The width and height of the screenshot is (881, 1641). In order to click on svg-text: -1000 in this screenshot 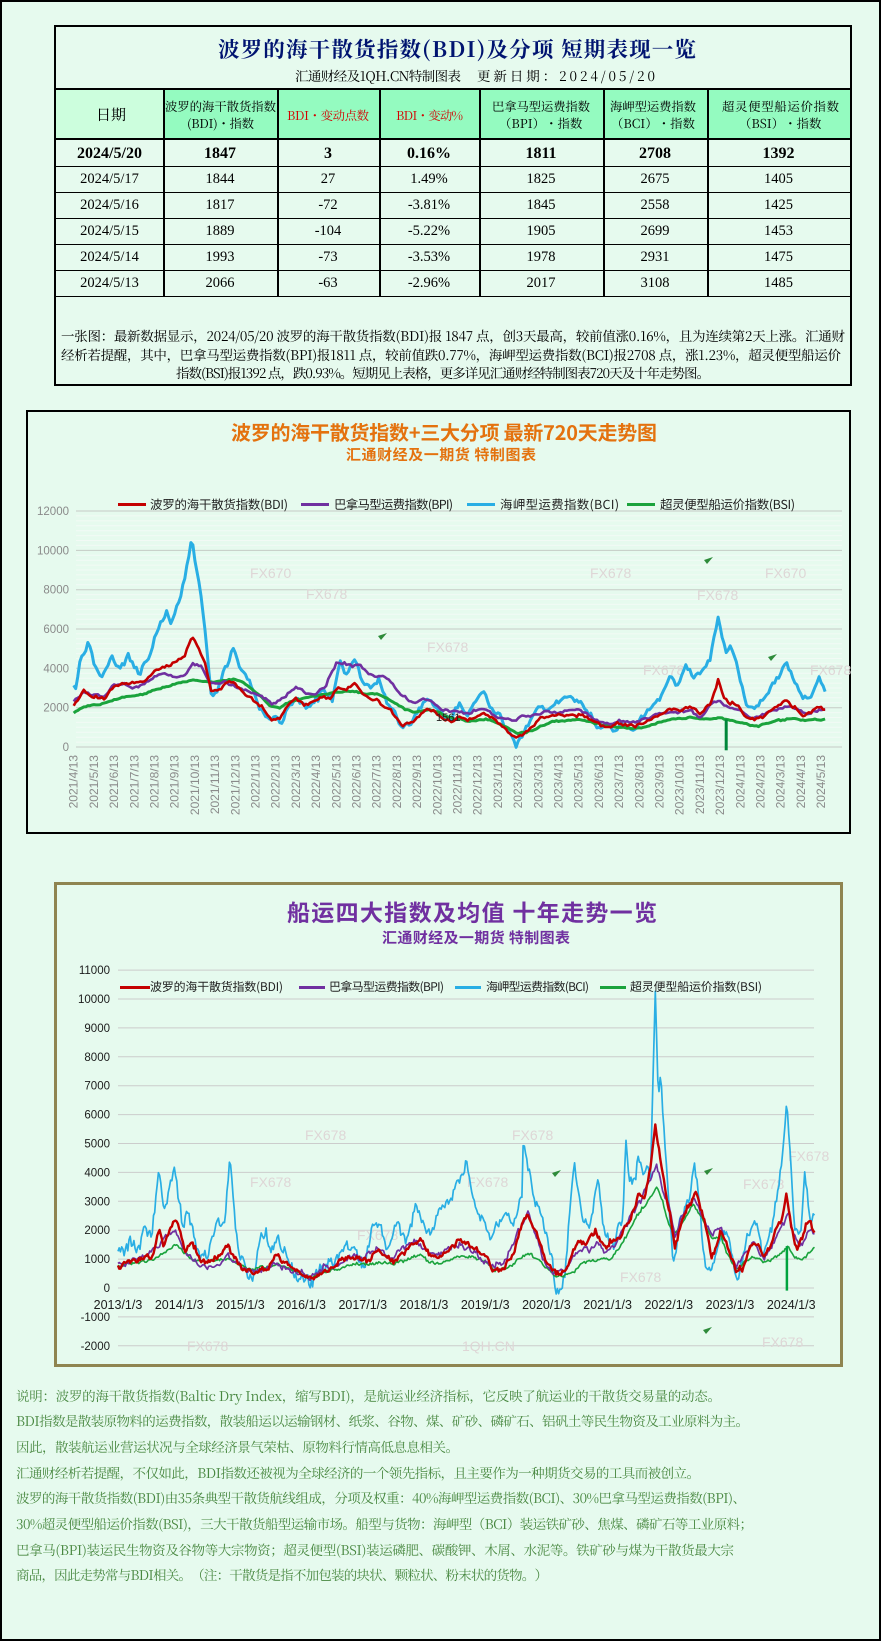, I will do `click(95, 1318)`.